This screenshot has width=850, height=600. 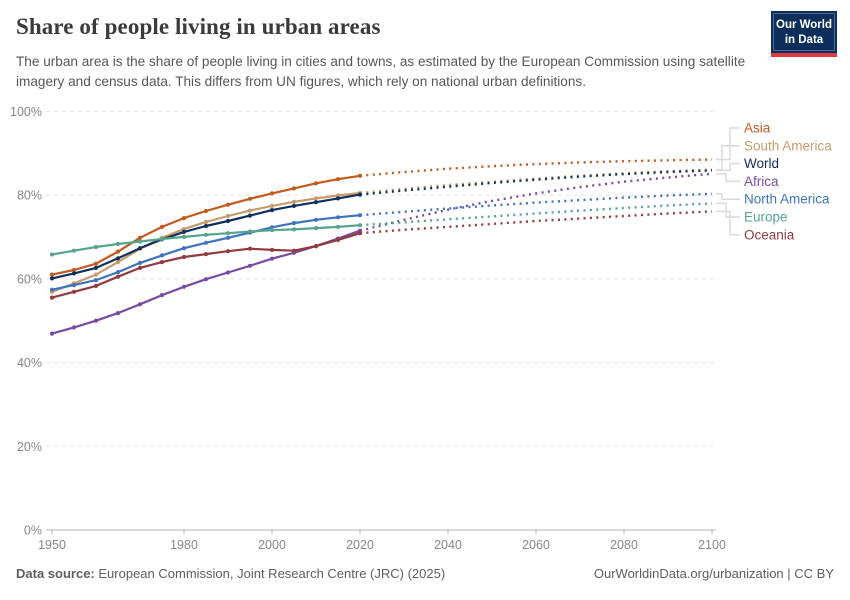 What do you see at coordinates (624, 545) in the screenshot?
I see `x-tick-label-2080: 2080` at bounding box center [624, 545].